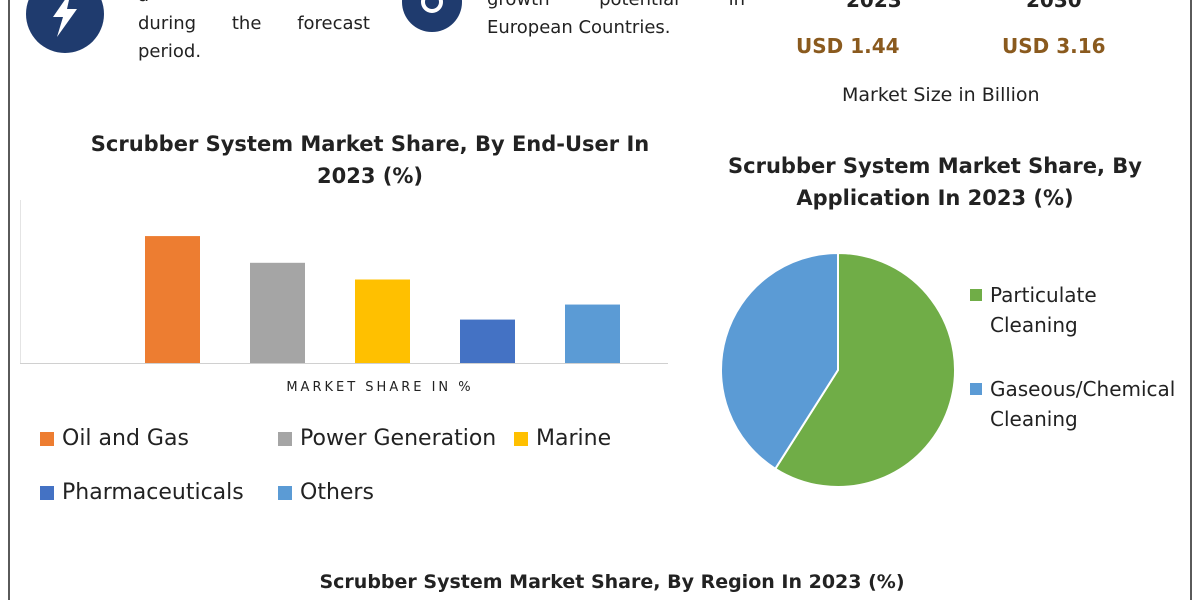 Image resolution: width=1200 pixels, height=600 pixels. Describe the element at coordinates (9, 300) in the screenshot. I see `frame-left-border` at that location.